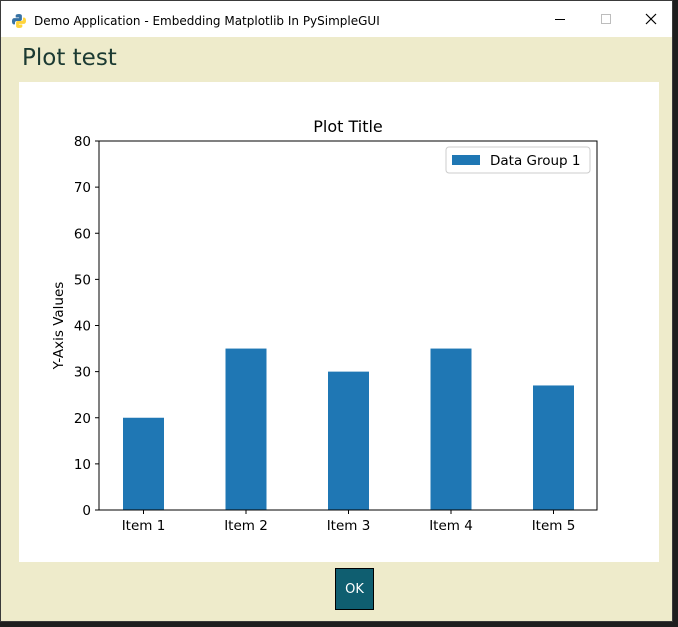 The width and height of the screenshot is (678, 627). Describe the element at coordinates (451, 526) in the screenshot. I see `x-tick-label: Item 4` at that location.